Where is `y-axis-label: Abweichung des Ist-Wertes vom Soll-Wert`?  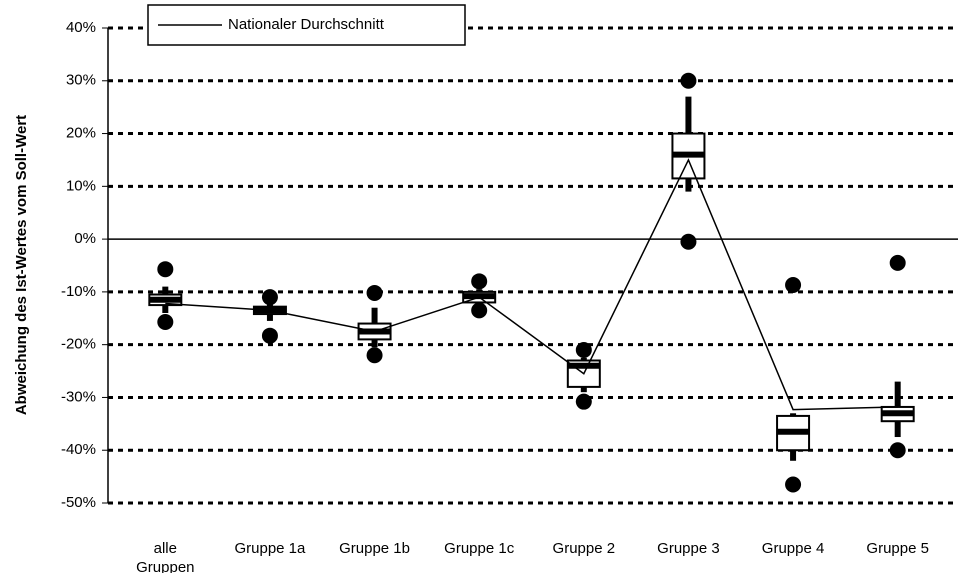 y-axis-label: Abweichung des Ist-Wertes vom Soll-Wert is located at coordinates (21, 265).